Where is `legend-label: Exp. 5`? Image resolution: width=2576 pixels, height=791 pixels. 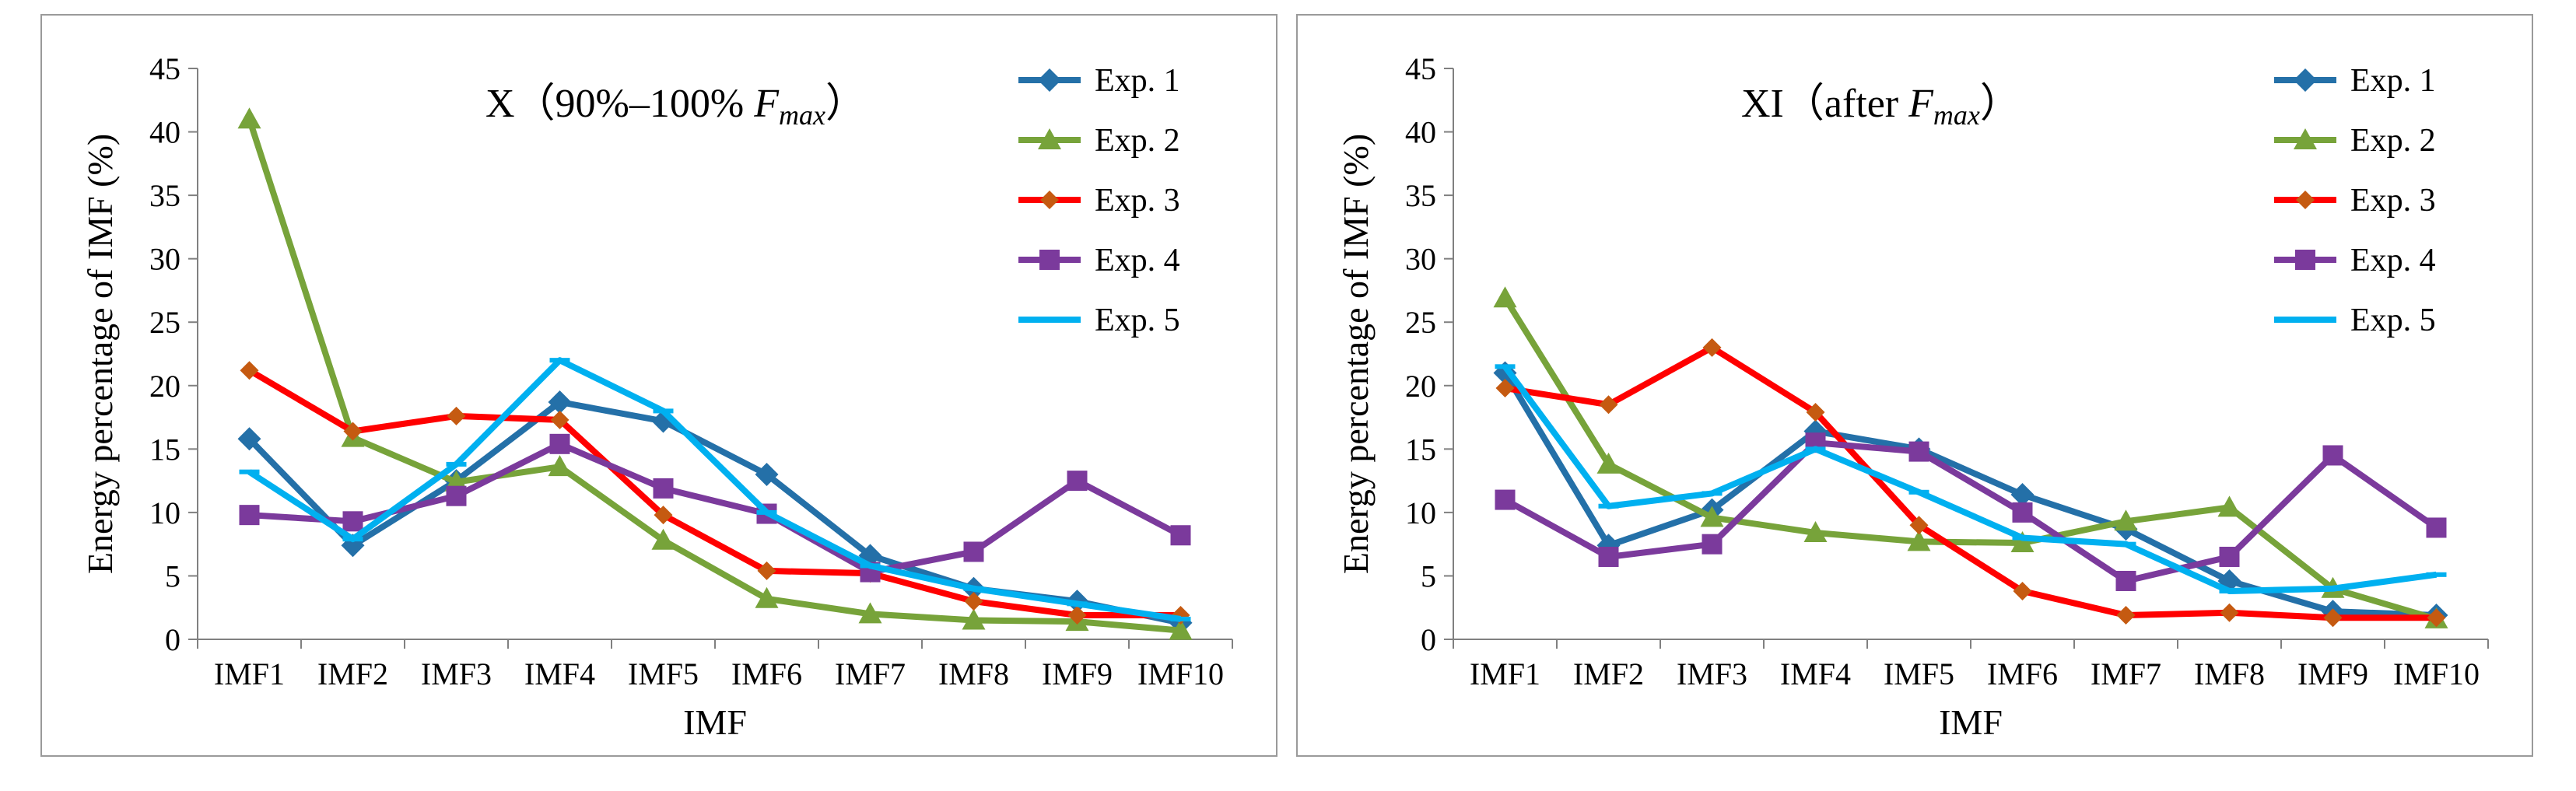 legend-label: Exp. 5 is located at coordinates (2393, 321).